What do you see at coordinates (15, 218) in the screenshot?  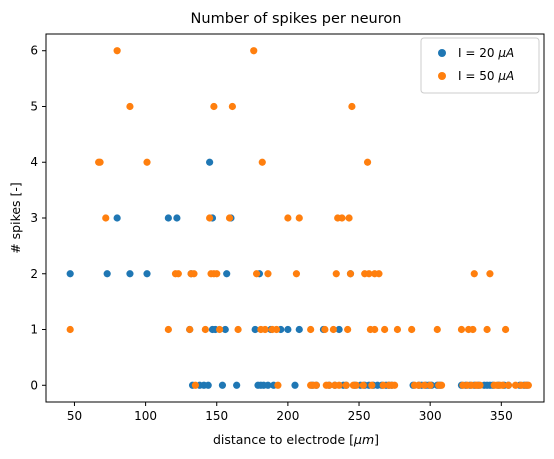 I see `y-axis-label: # spikes [-]` at bounding box center [15, 218].